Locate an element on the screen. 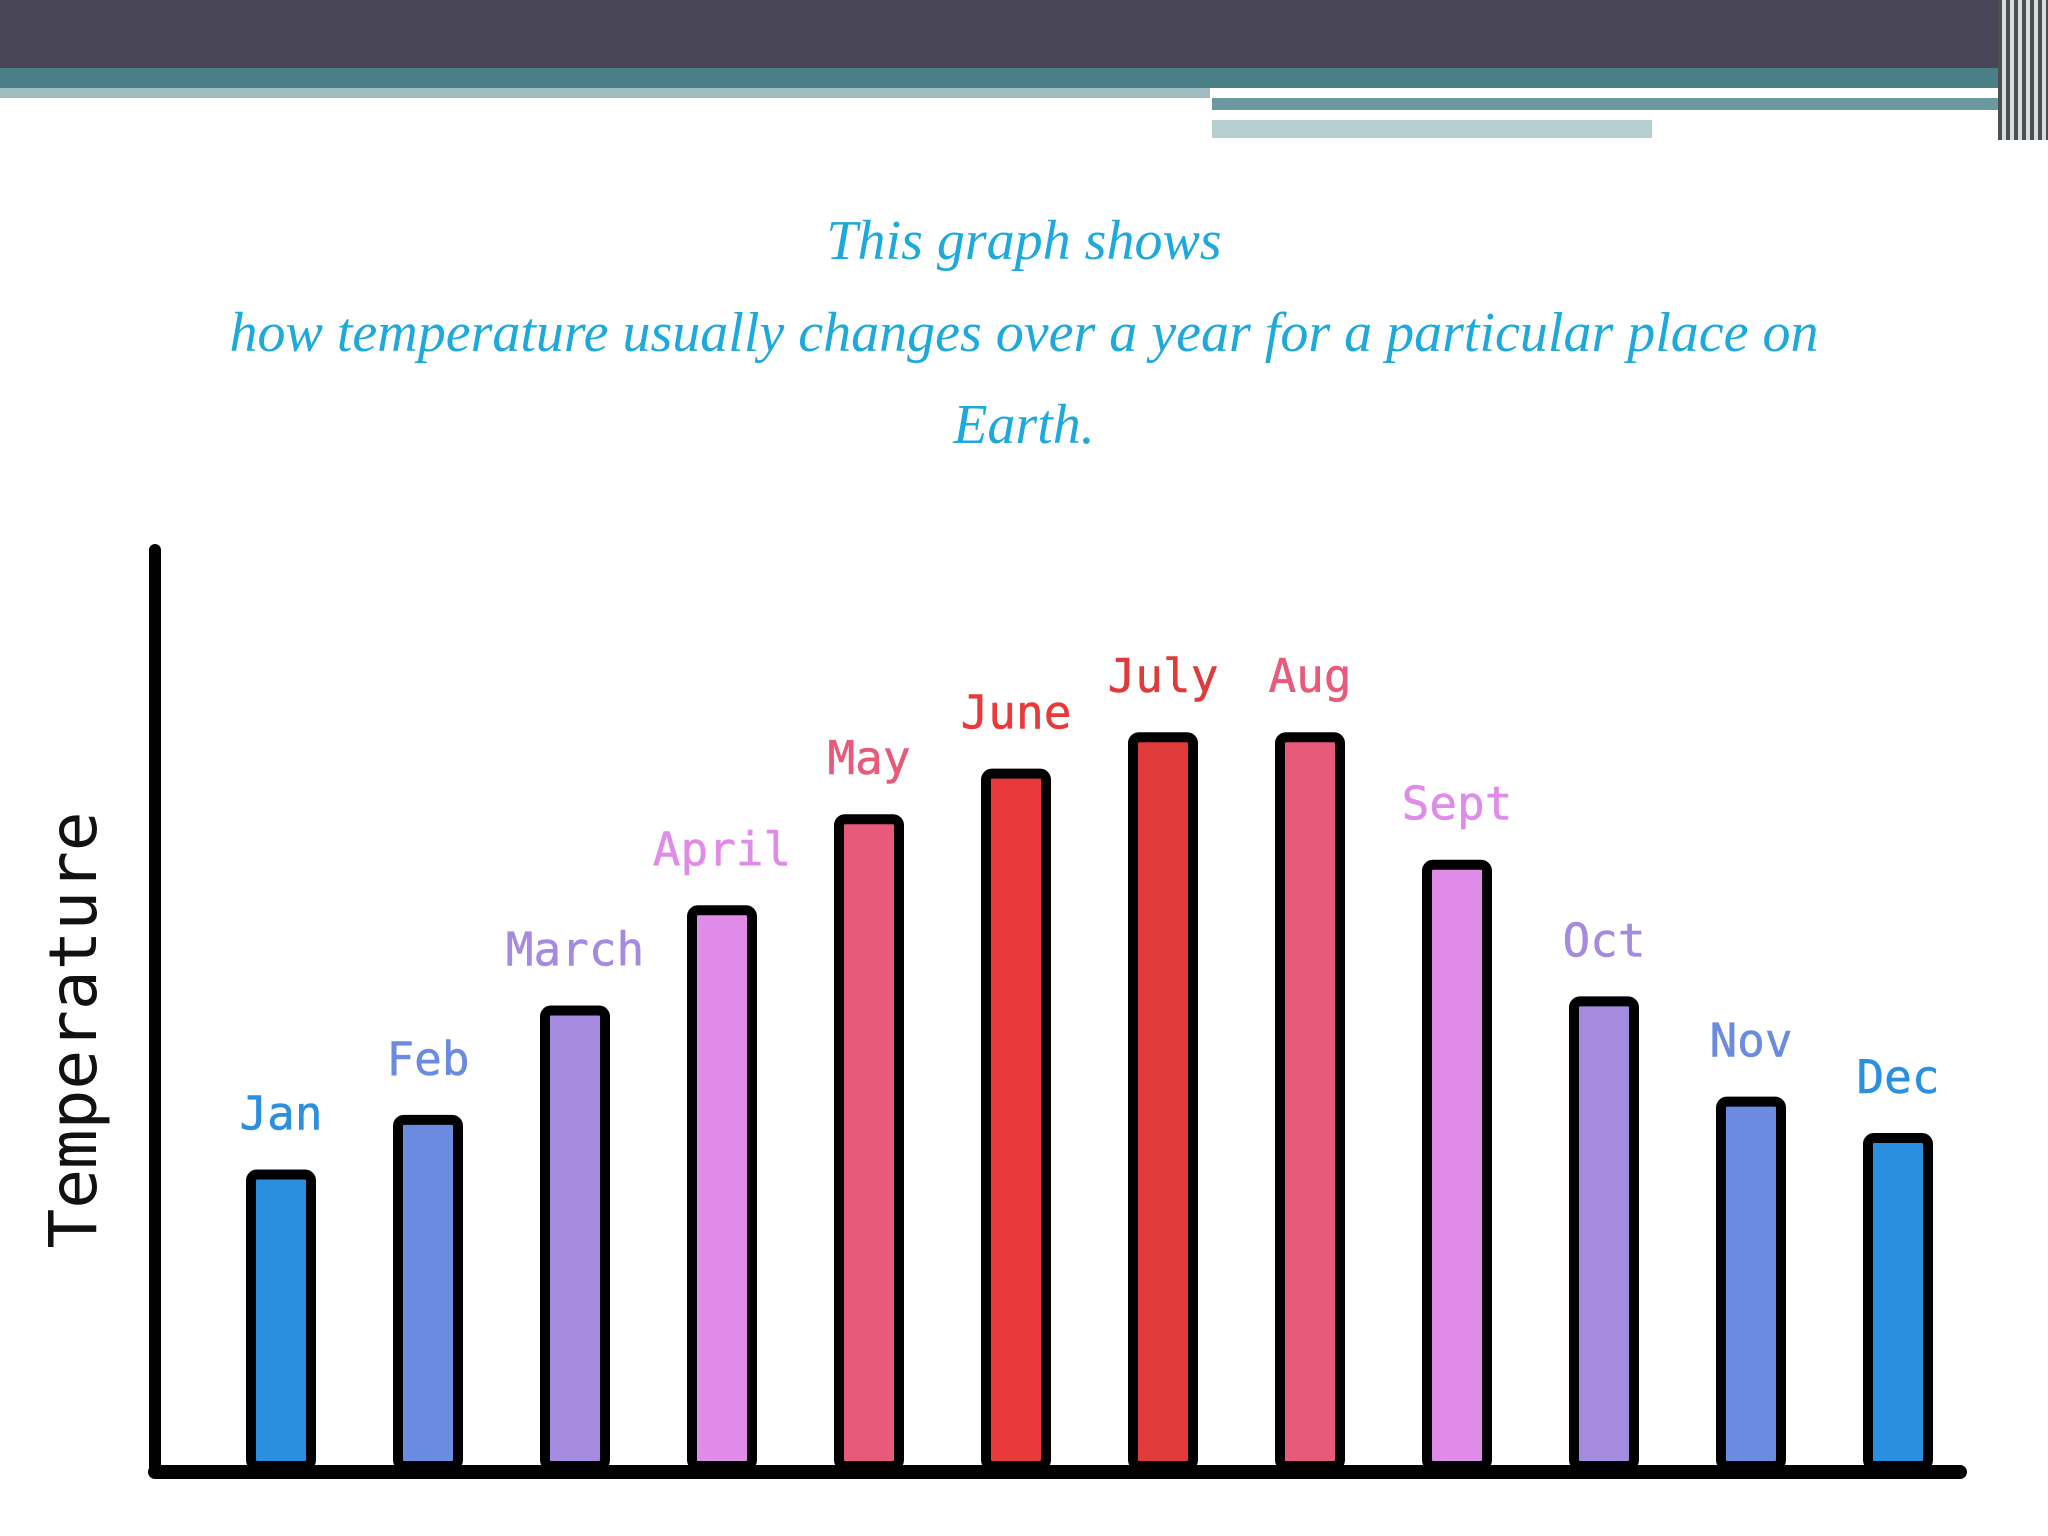 Image resolution: width=2048 pixels, height=1536 pixels. bar-label: Feb is located at coordinates (427, 1059).